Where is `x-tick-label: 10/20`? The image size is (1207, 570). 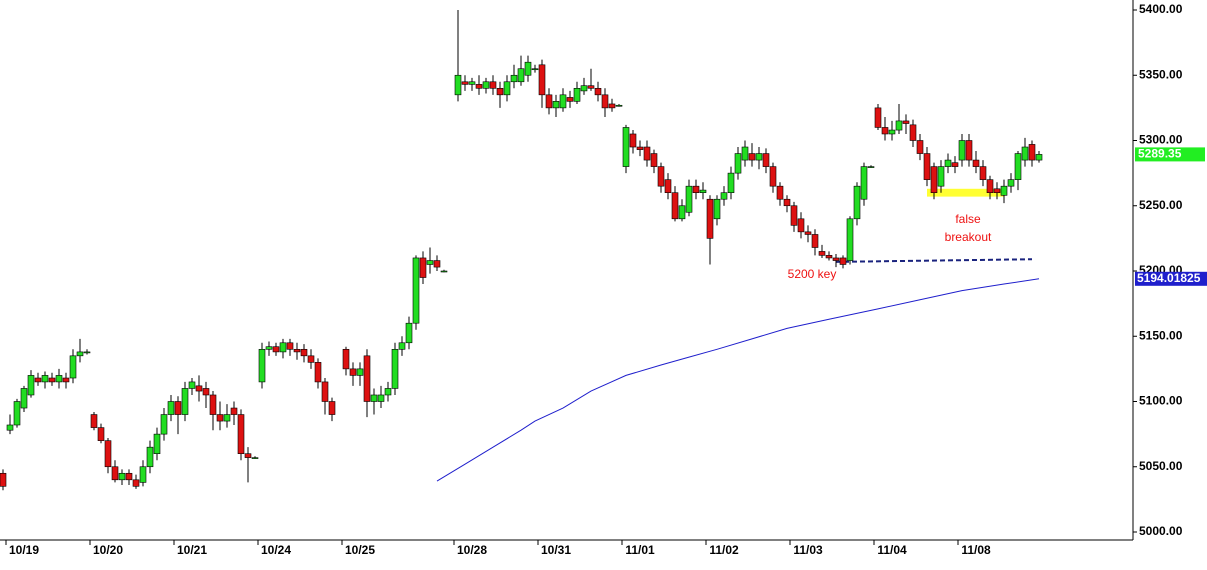
x-tick-label: 10/20 is located at coordinates (108, 550).